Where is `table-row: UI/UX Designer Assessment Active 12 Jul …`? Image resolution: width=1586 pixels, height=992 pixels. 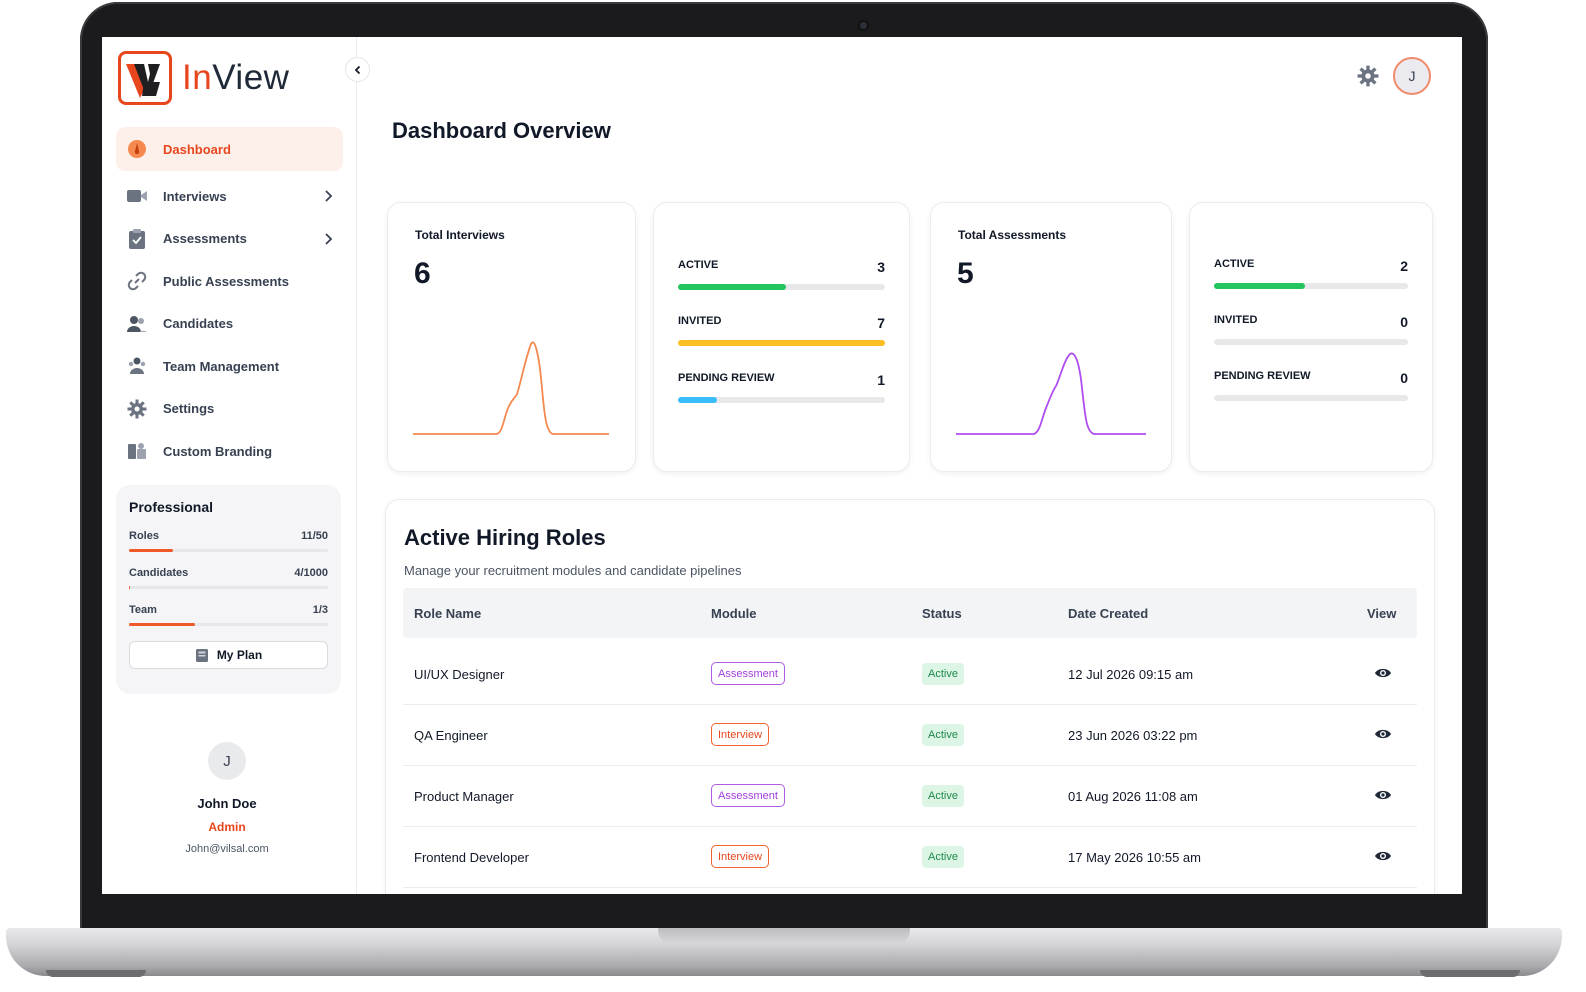
table-row: UI/UX Designer Assessment Active 12 Jul … is located at coordinates (910, 674).